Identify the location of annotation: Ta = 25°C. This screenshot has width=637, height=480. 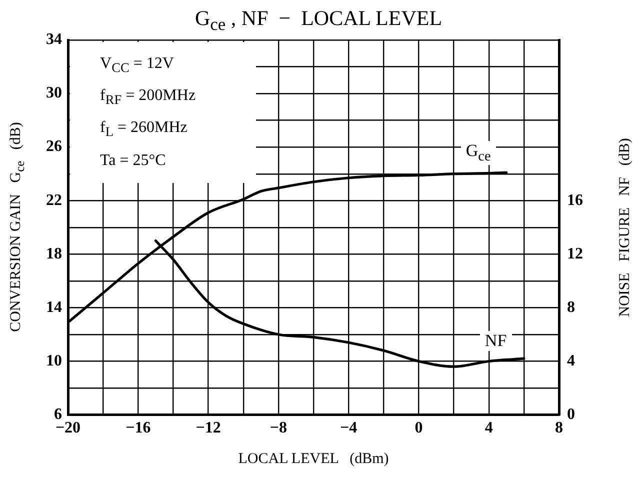
(133, 160).